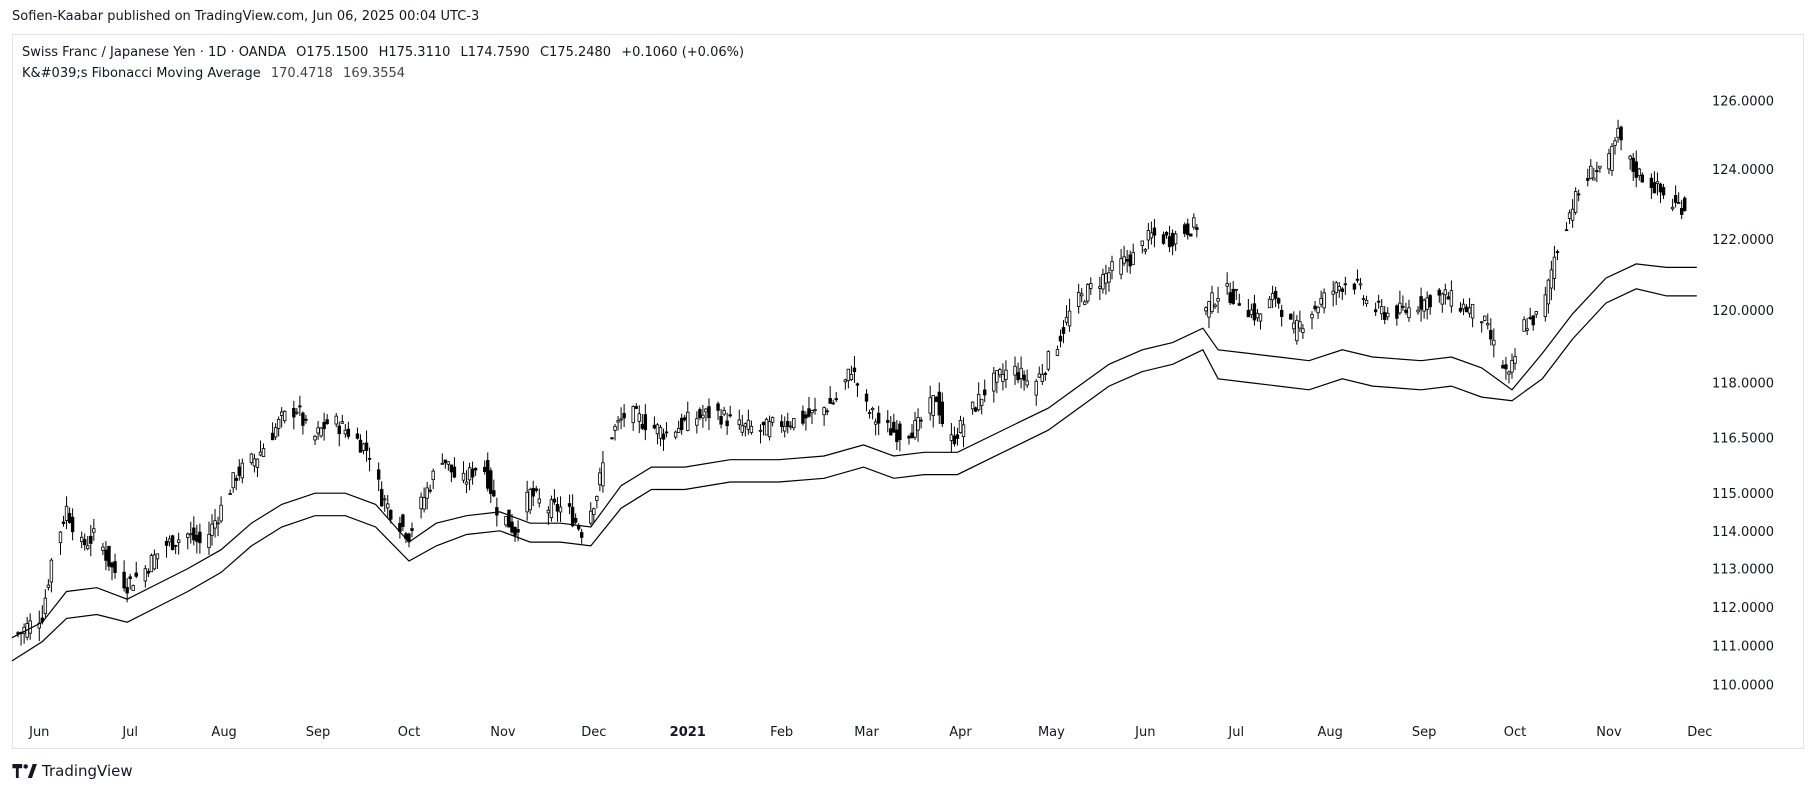 The image size is (1815, 793). I want to click on x-tick-label: Dec, so click(1699, 732).